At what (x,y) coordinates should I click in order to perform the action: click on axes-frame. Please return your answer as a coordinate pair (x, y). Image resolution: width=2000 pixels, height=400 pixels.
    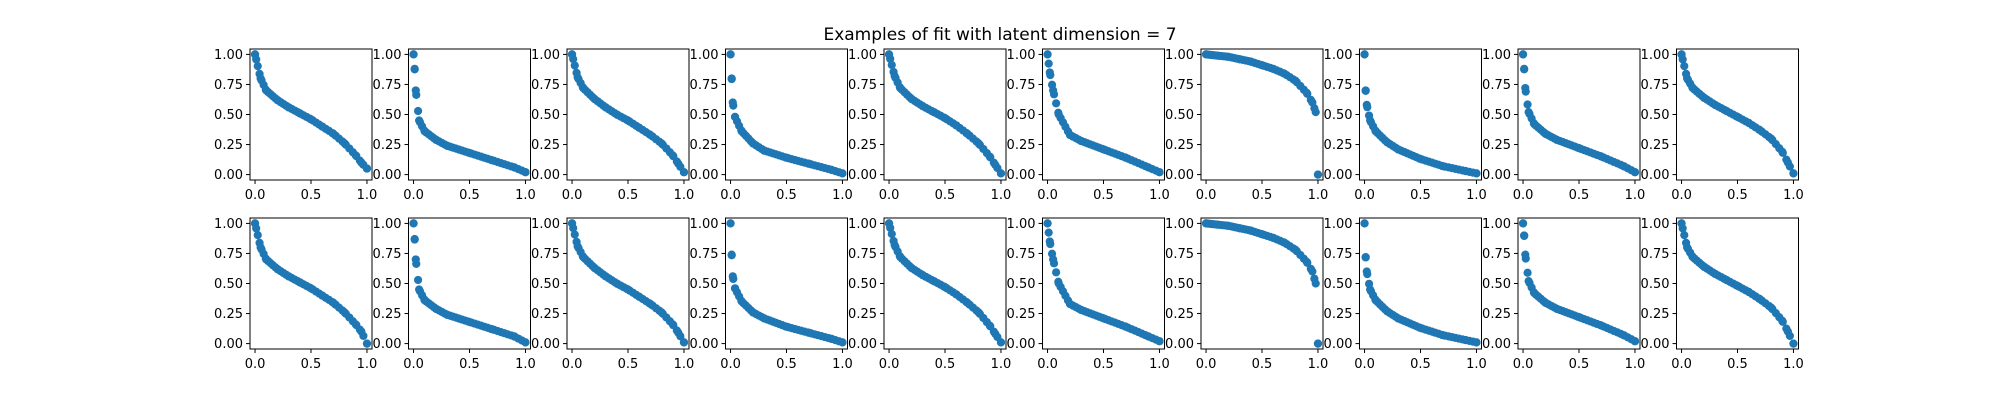
    Looking at the image, I should click on (469, 283).